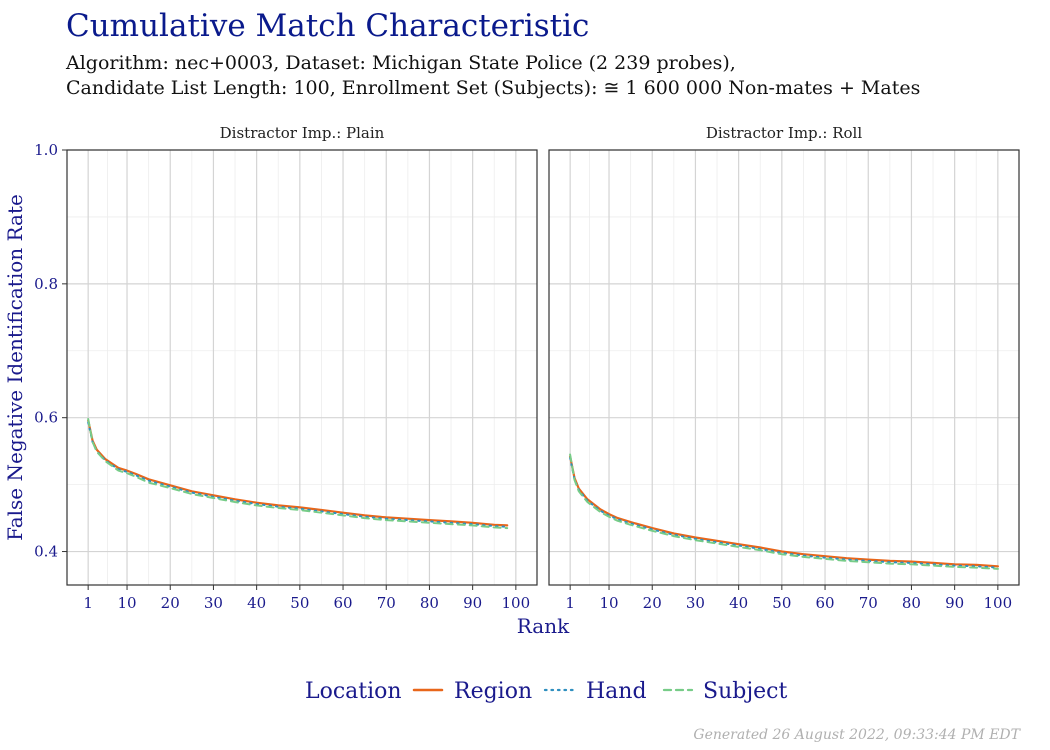 This screenshot has width=1050, height=750. Describe the element at coordinates (46, 150) in the screenshot. I see `y-tick-label: 1.0` at that location.